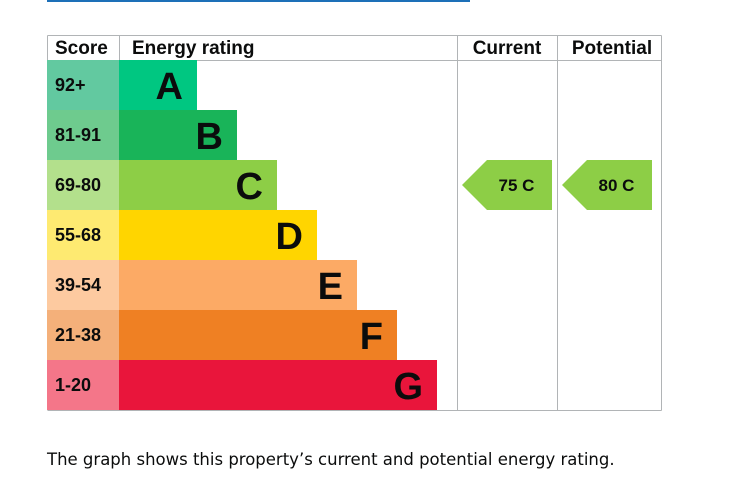  Describe the element at coordinates (178, 135) in the screenshot. I see `rating-bar-b` at that location.